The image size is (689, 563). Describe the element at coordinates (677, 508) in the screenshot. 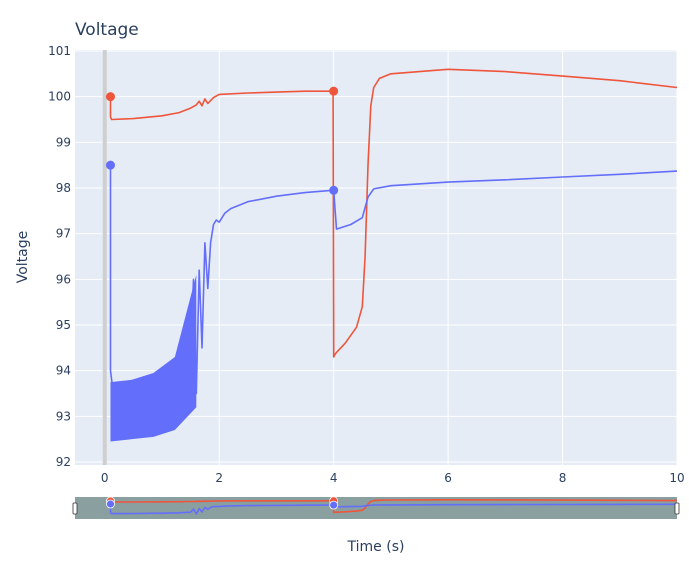

I see `range-slider-right-handle` at that location.